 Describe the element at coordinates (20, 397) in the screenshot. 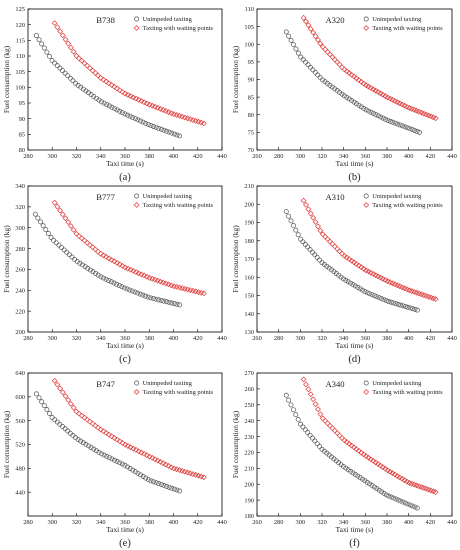

I see `y-tick-label: 600` at that location.